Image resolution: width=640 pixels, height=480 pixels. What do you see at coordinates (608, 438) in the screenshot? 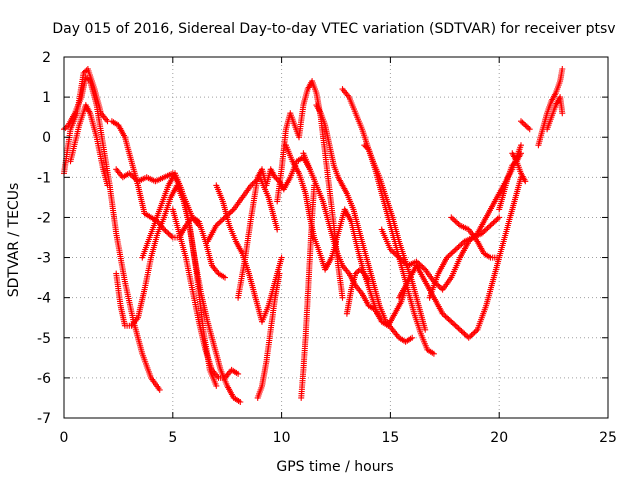
I see `x-tick-label: 25` at bounding box center [608, 438].